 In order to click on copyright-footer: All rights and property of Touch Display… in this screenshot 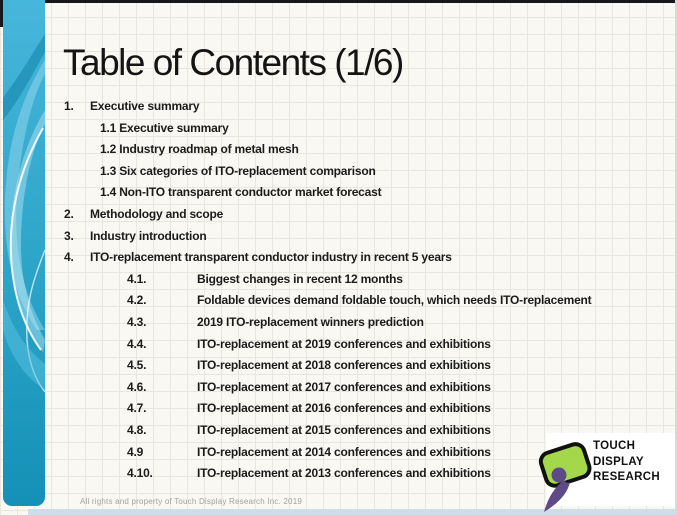, I will do `click(191, 501)`.